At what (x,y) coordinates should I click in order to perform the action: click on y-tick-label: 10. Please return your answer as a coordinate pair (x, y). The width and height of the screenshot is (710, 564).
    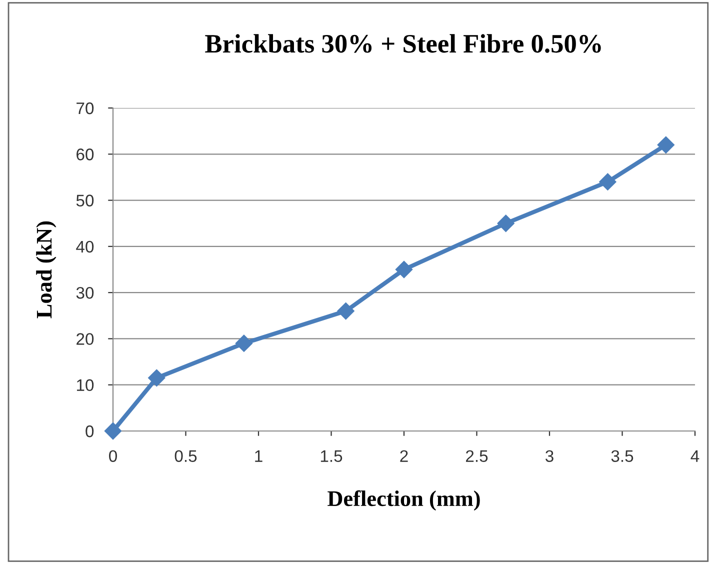
    Looking at the image, I should click on (85, 385).